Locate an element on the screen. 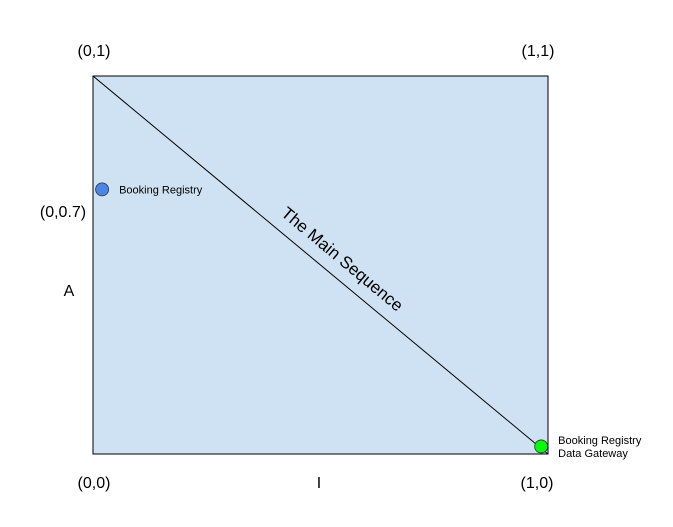  x-axis-label: I is located at coordinates (319, 483).